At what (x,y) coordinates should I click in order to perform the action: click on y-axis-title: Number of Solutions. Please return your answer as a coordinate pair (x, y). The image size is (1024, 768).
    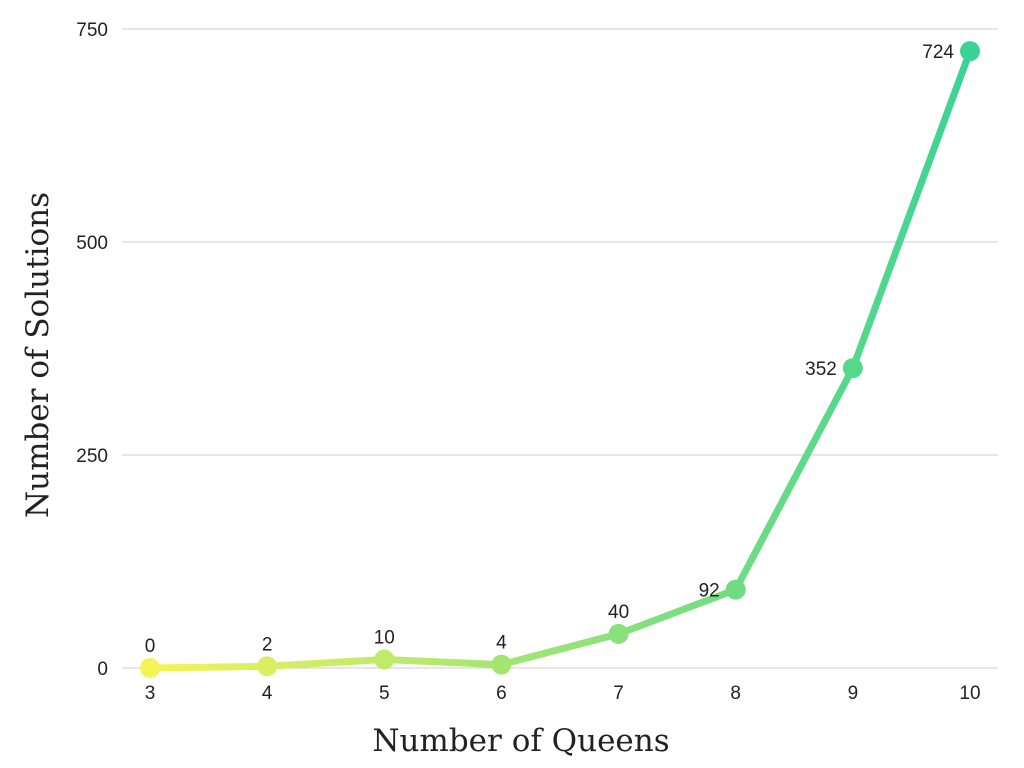
    Looking at the image, I should click on (38, 355).